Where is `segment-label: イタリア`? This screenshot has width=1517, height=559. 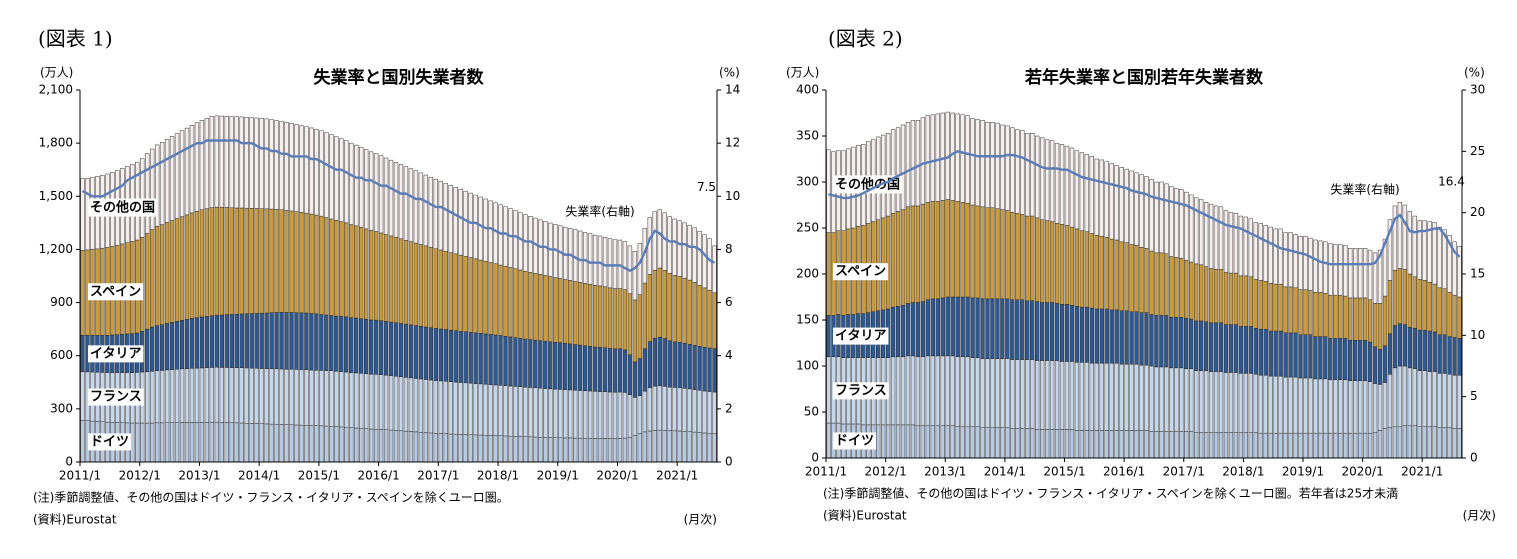
segment-label: イタリア is located at coordinates (115, 353).